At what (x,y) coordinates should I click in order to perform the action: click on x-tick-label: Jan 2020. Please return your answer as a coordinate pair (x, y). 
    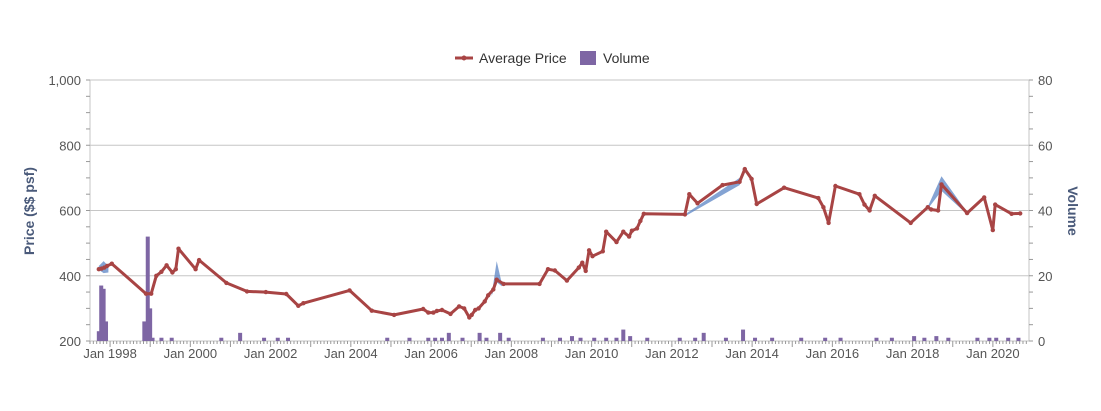
    Looking at the image, I should click on (993, 353).